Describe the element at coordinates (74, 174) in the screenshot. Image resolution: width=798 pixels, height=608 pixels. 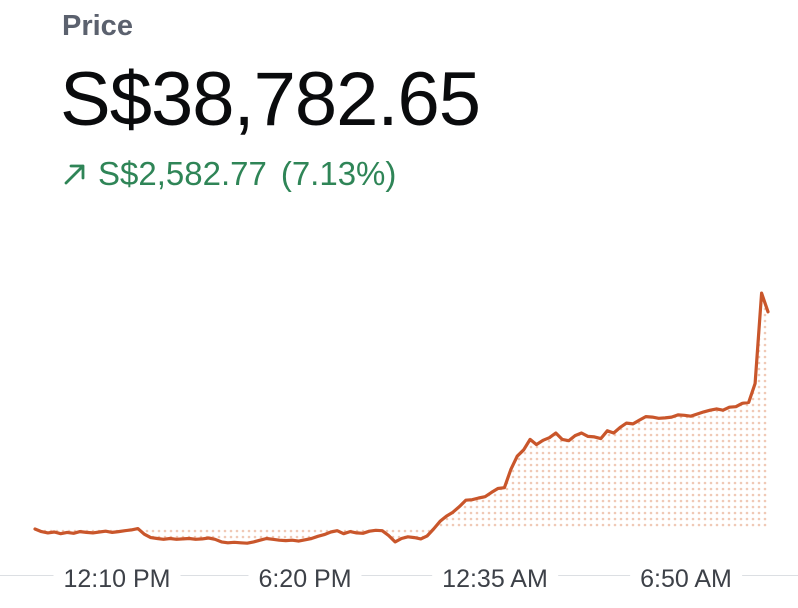
I see `arrow-up-right-icon` at that location.